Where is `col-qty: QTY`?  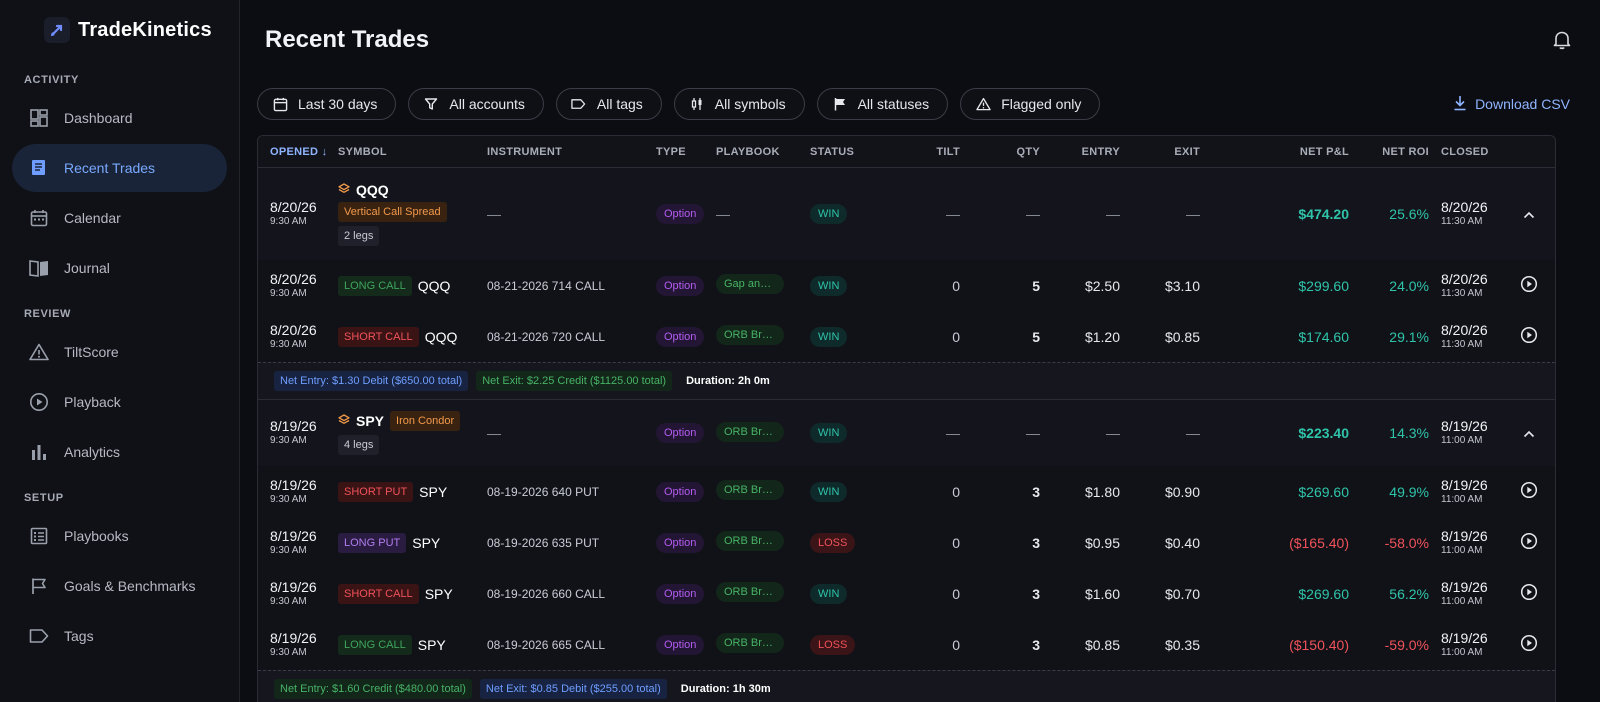
col-qty: QTY is located at coordinates (1028, 151).